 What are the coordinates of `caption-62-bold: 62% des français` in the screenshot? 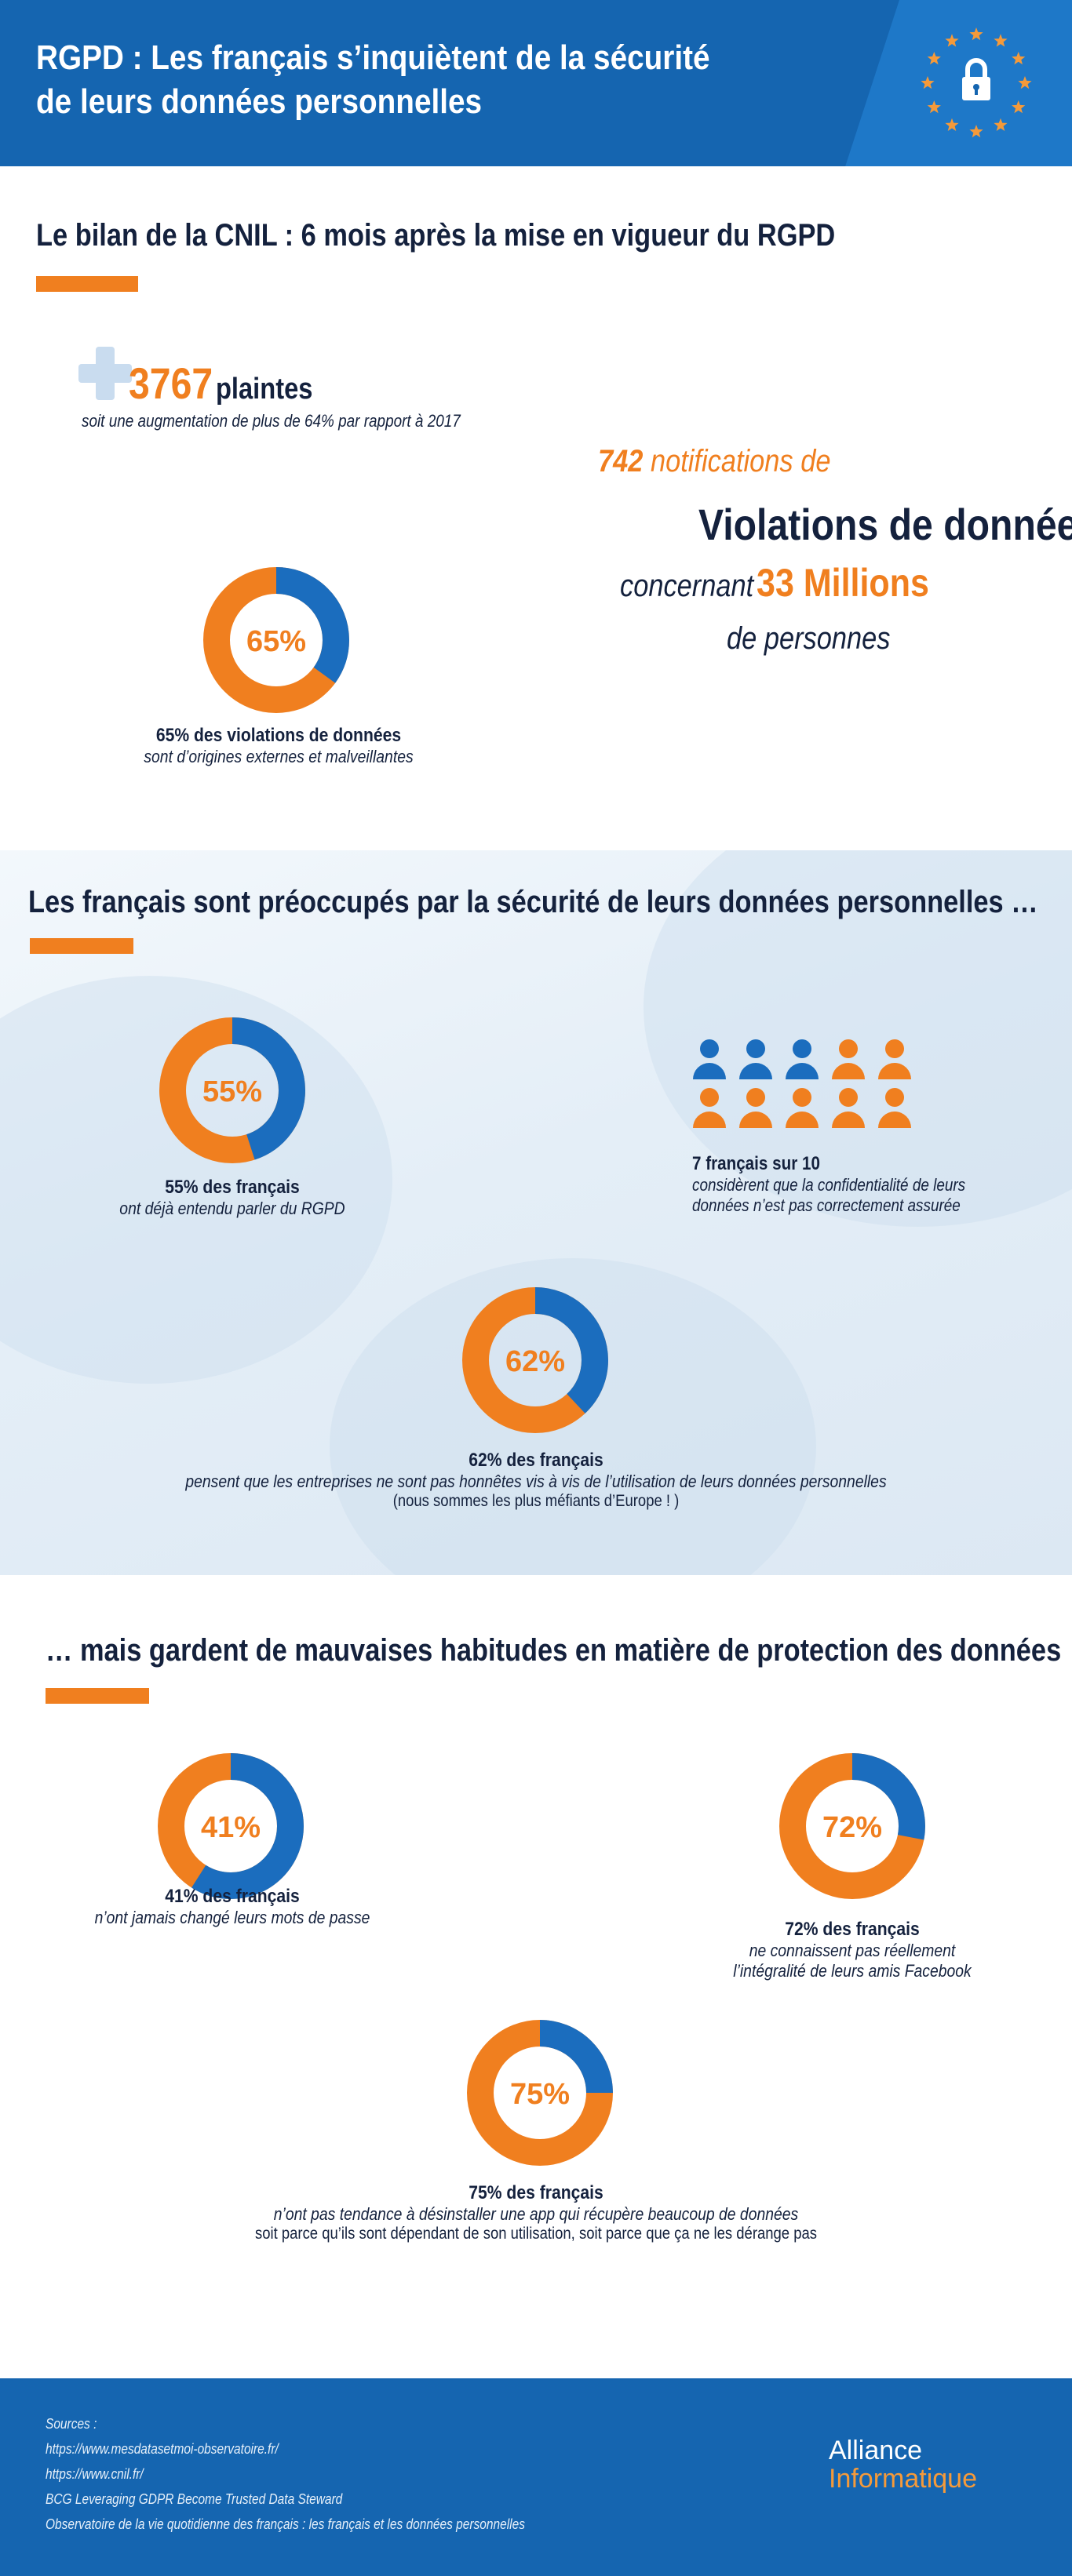 It's located at (536, 1460).